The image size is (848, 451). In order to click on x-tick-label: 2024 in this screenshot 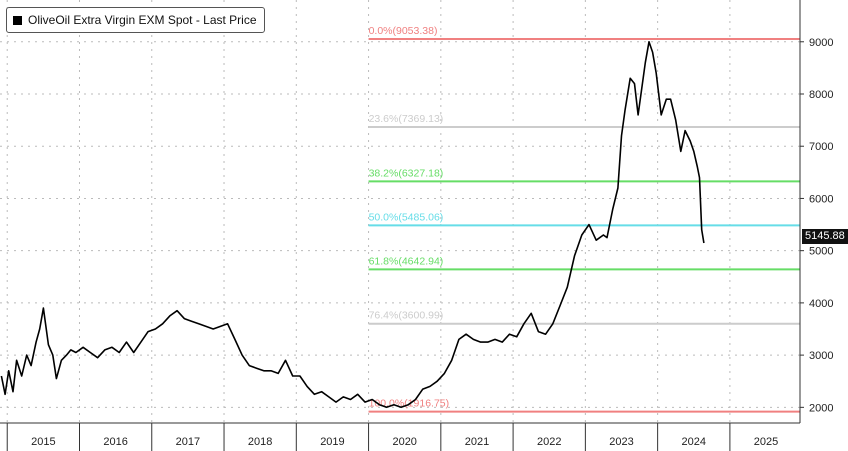, I will do `click(694, 442)`.